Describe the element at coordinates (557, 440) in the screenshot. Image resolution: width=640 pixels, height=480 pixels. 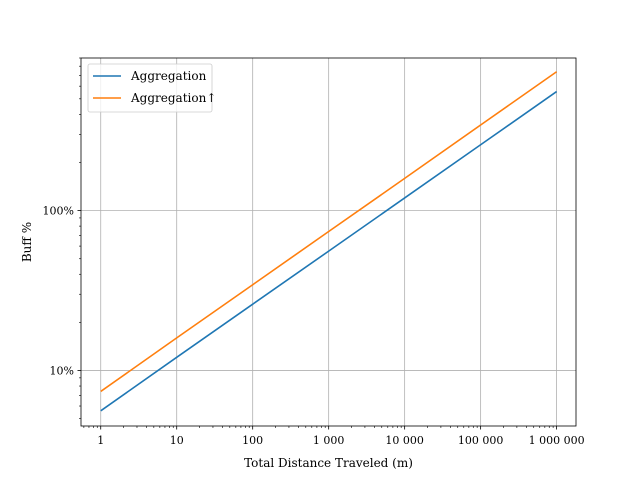
I see `x-tick-label: 1 000 000` at that location.